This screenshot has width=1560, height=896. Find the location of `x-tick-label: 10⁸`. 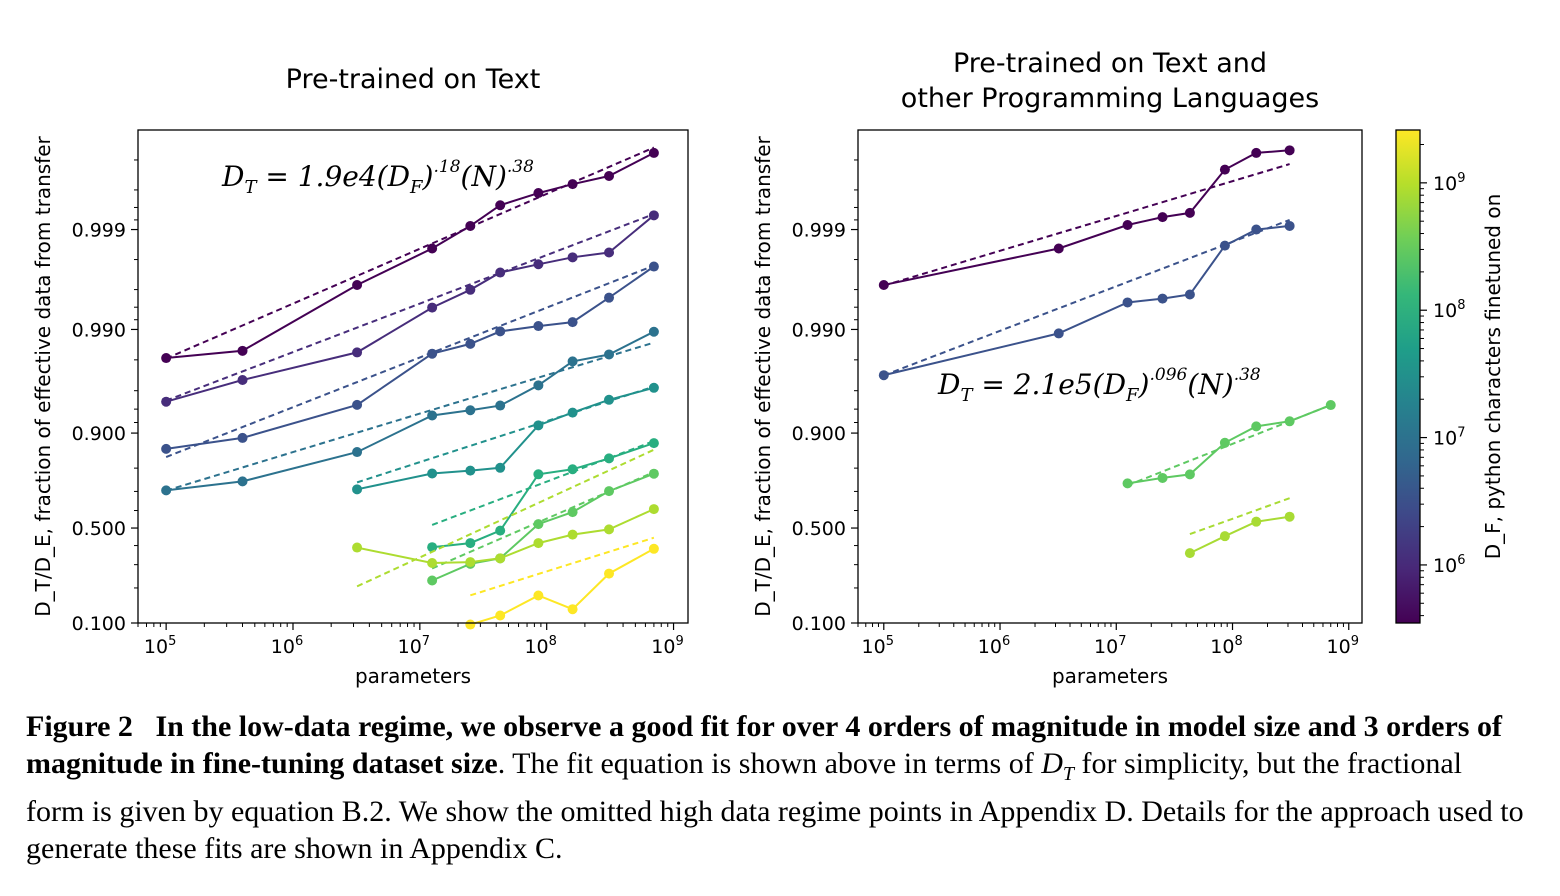

x-tick-label: 10⁸ is located at coordinates (1226, 646).